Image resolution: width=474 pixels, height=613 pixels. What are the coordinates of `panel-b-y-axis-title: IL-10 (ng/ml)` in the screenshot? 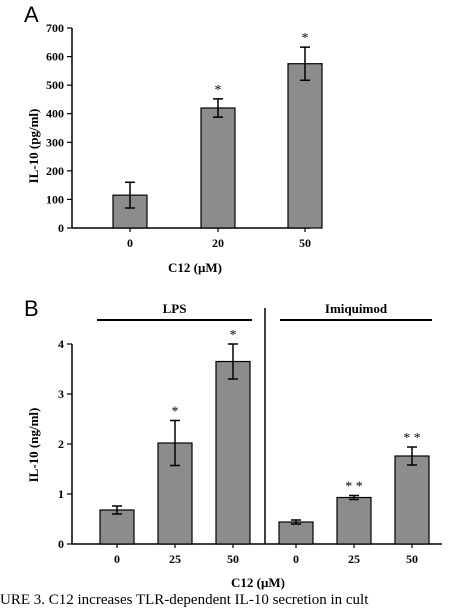 It's located at (33, 445).